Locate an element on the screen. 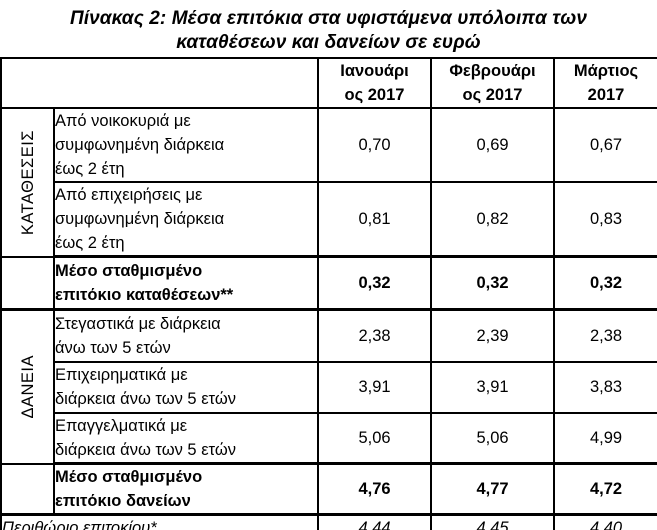 The height and width of the screenshot is (530, 657). deposits-section-label: ΚΑΤΑΘΕΣΕΙΣ is located at coordinates (27, 182).